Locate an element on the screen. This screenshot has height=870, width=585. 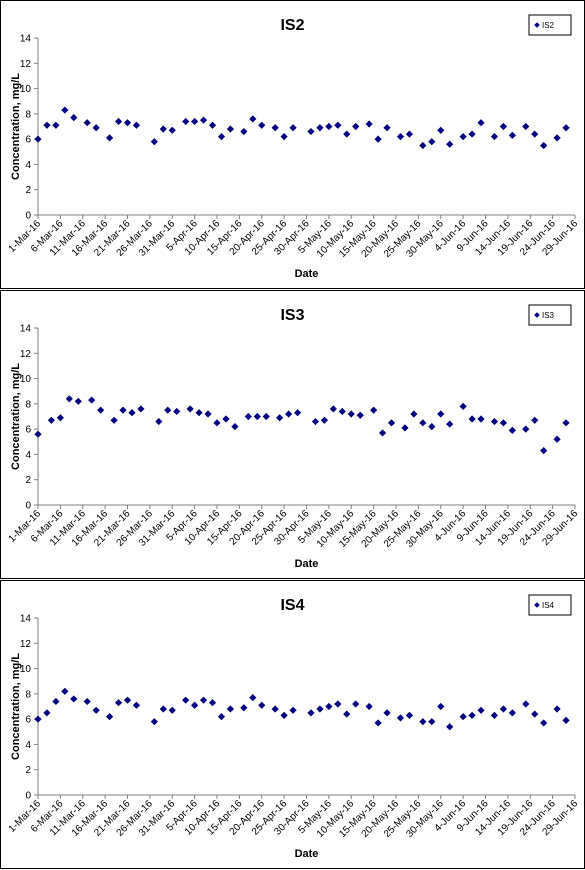
legend-label: IS4 is located at coordinates (548, 605).